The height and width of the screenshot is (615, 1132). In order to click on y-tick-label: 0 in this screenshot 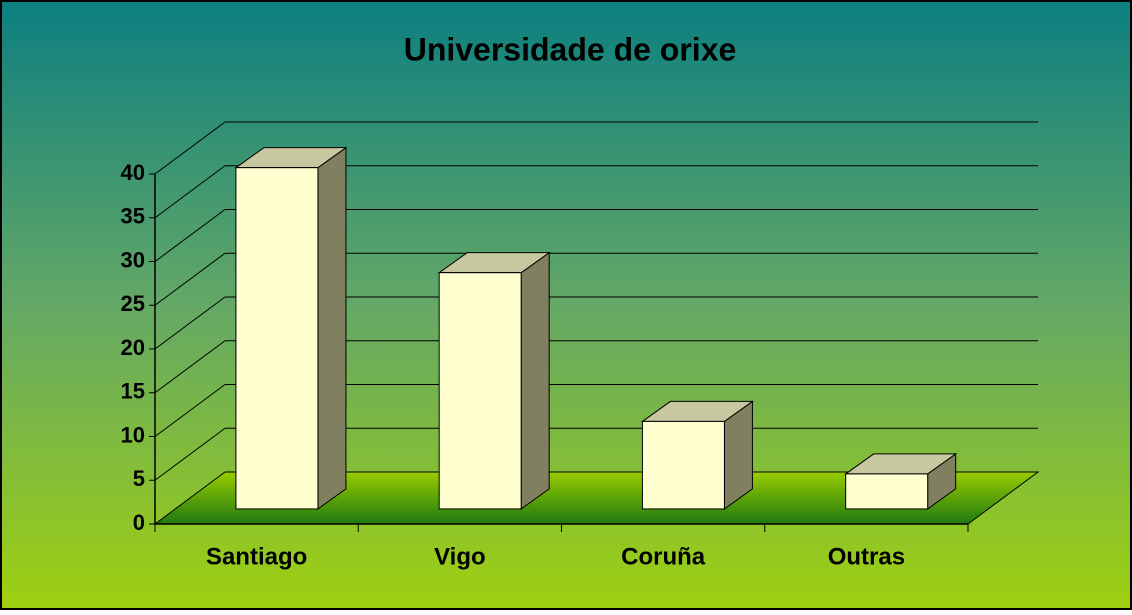, I will do `click(139, 522)`.